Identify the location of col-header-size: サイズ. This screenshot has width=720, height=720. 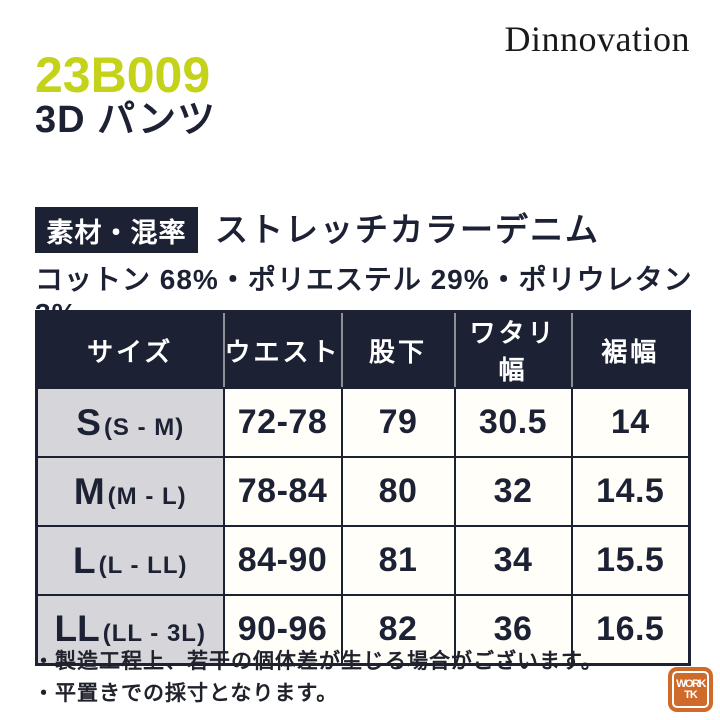
(130, 350).